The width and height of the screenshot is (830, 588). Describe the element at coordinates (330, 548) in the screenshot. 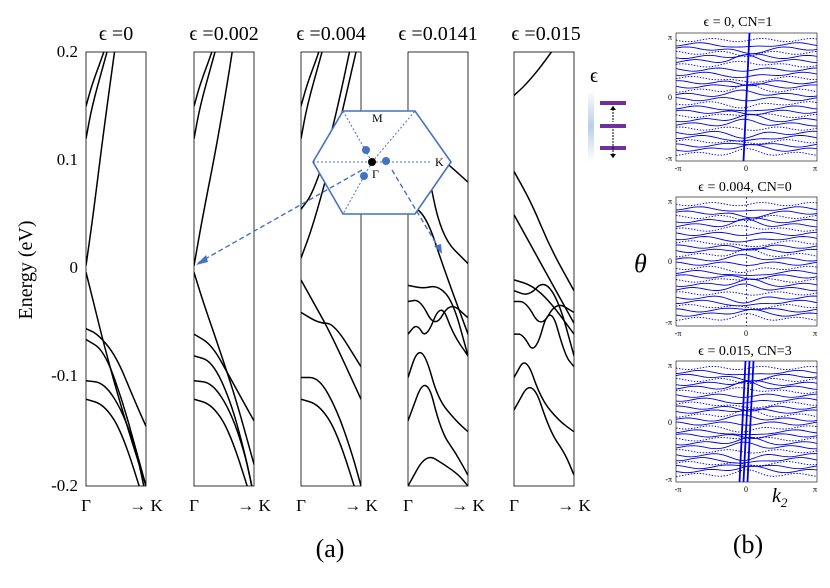

I see `caption-a: (a)` at that location.